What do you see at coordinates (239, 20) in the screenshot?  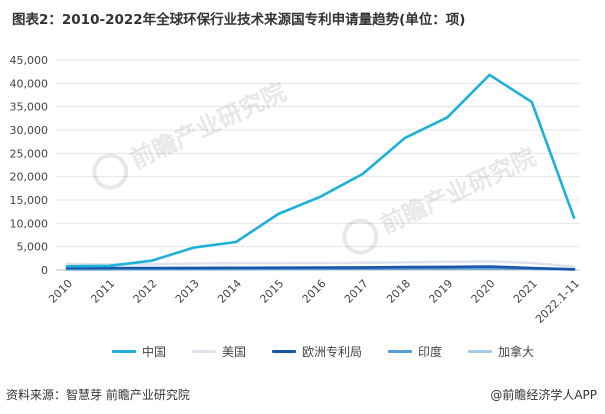 I see `chart-title: 图表2：2010-2022年全球环保行业技术来源国专利申请量趋势(单位：项)` at bounding box center [239, 20].